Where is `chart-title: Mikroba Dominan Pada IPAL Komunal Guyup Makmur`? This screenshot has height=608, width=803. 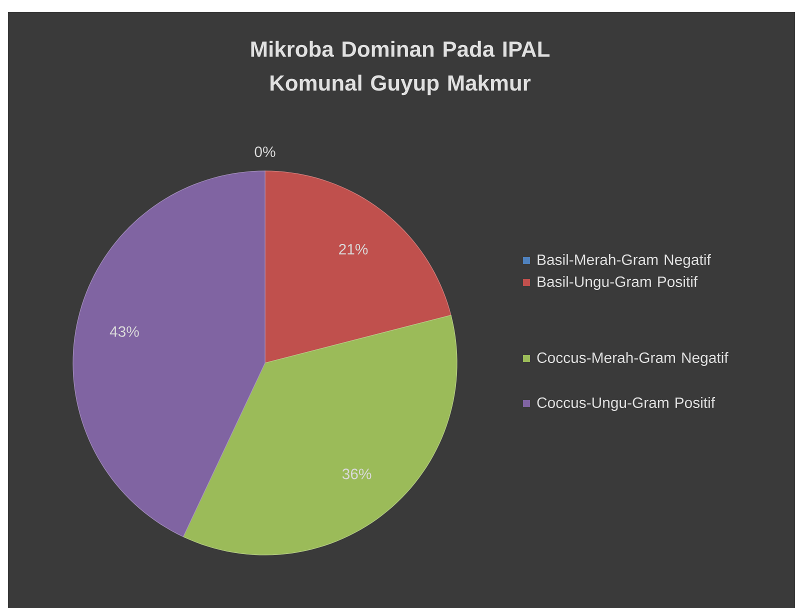 chart-title: Mikroba Dominan Pada IPAL Komunal Guyup Makmur is located at coordinates (400, 68).